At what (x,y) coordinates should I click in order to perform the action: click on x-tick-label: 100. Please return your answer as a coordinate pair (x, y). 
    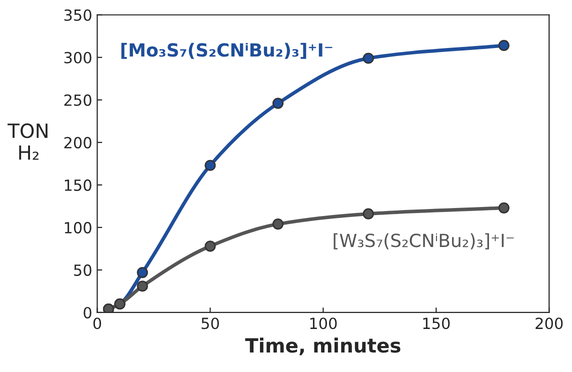
    Looking at the image, I should click on (323, 324).